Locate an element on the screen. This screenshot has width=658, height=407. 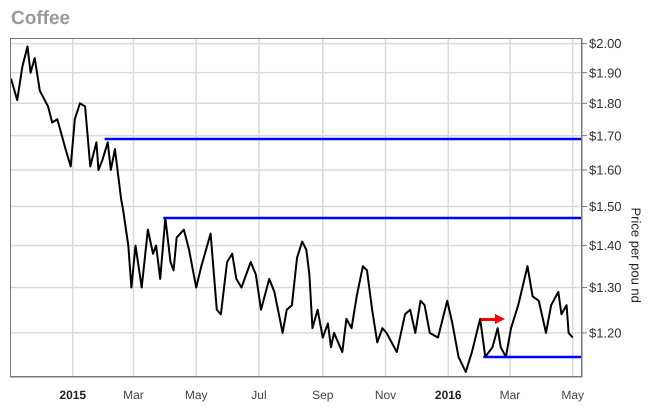
y-tick-label: $1.90 is located at coordinates (605, 72).